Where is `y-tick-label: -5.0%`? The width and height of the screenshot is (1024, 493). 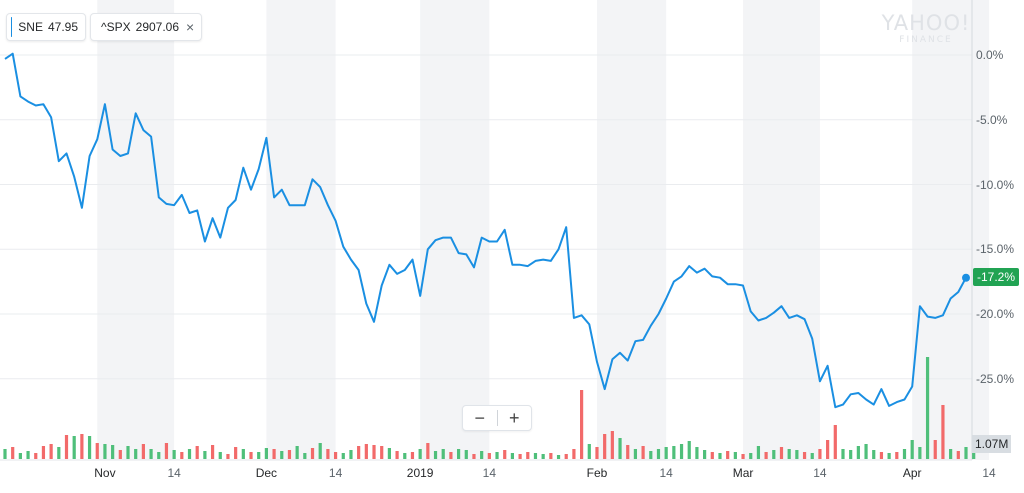
y-tick-label: -5.0% is located at coordinates (992, 119).